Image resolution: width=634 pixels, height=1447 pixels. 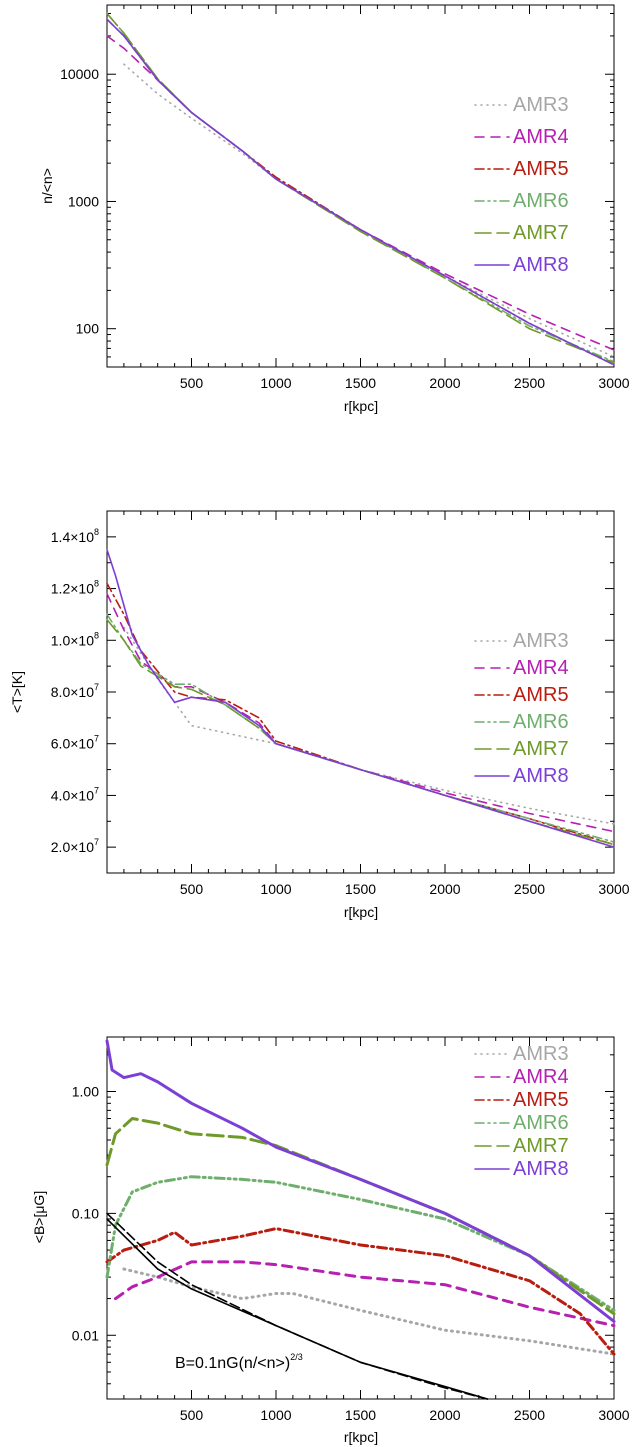 What do you see at coordinates (232, 1363) in the screenshot?
I see `field-scaling-annotation-base: B=0.1nG(n/<n>)` at bounding box center [232, 1363].